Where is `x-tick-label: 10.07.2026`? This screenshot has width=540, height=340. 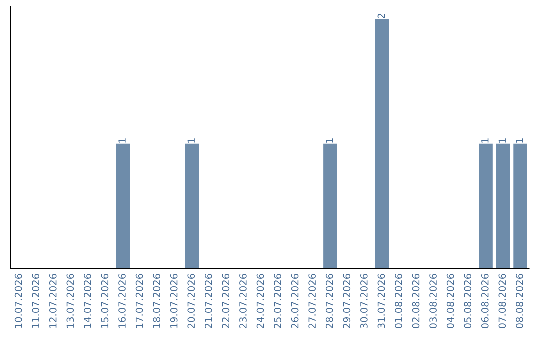
x-tick-label: 10.07.2026 is located at coordinates (18, 301).